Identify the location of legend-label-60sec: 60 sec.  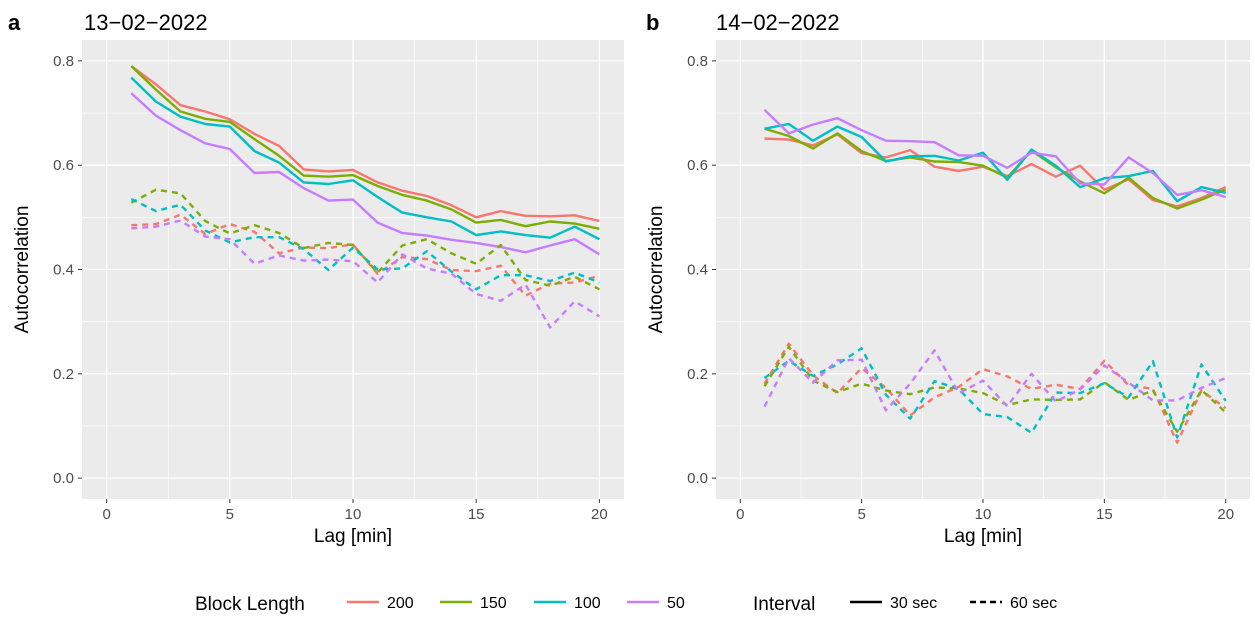
(1033, 603).